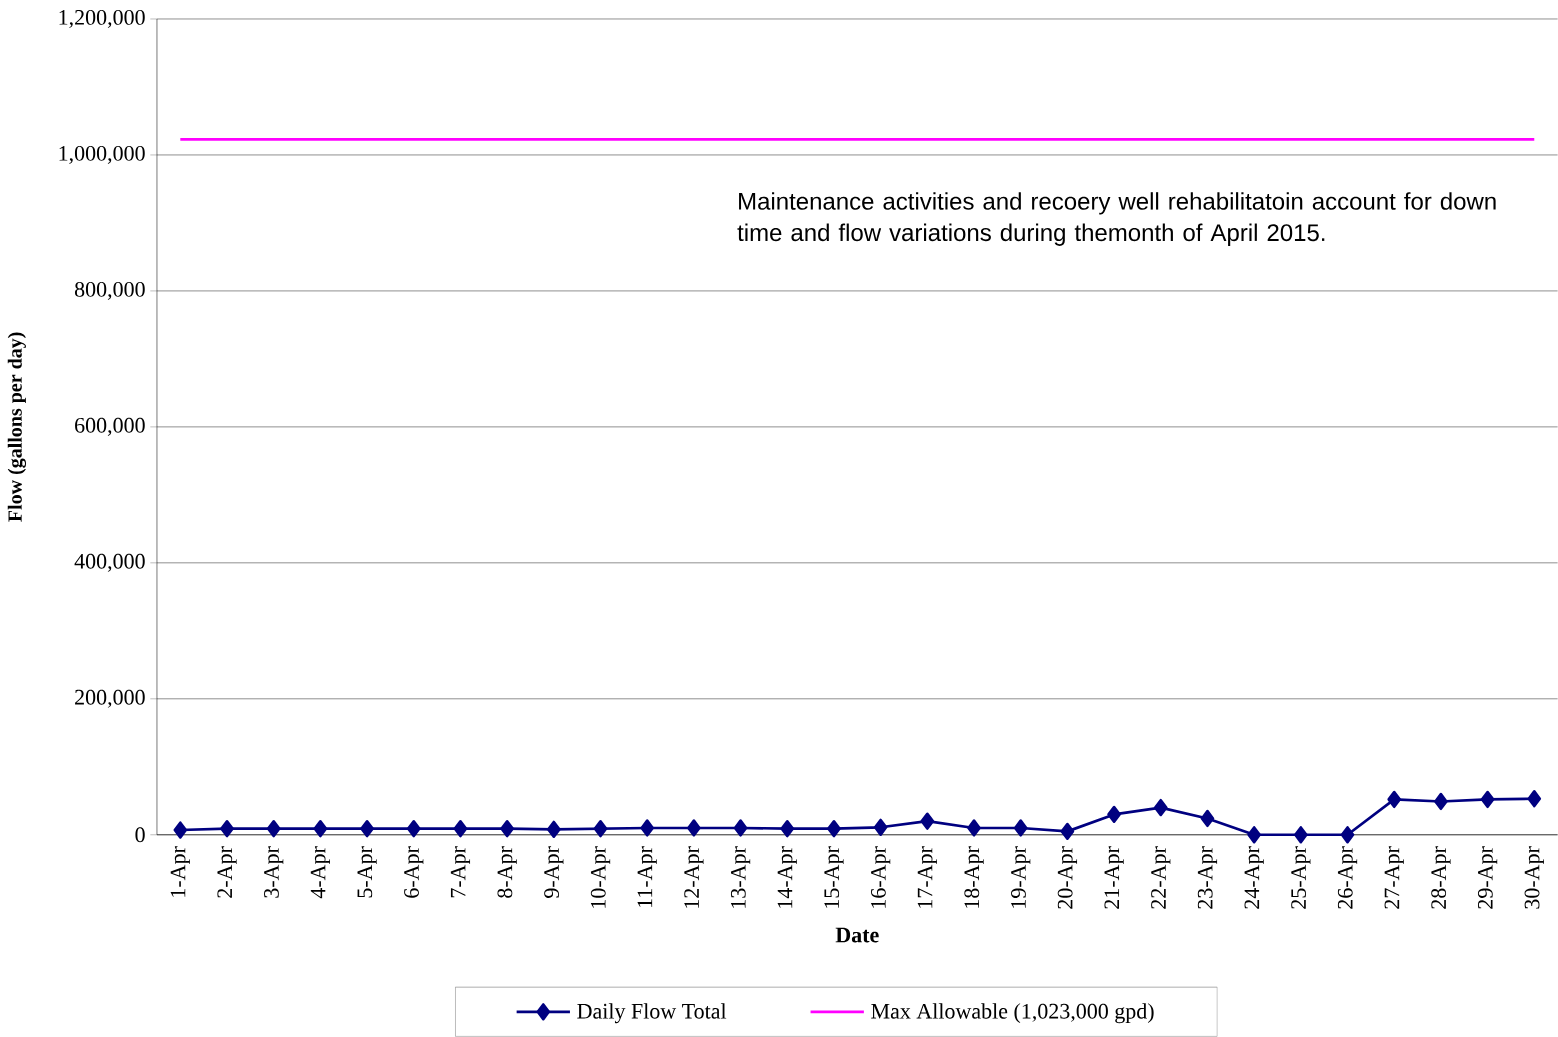 The width and height of the screenshot is (1558, 1037). What do you see at coordinates (652, 1013) in the screenshot?
I see `legend-label: Daily Flow Total` at bounding box center [652, 1013].